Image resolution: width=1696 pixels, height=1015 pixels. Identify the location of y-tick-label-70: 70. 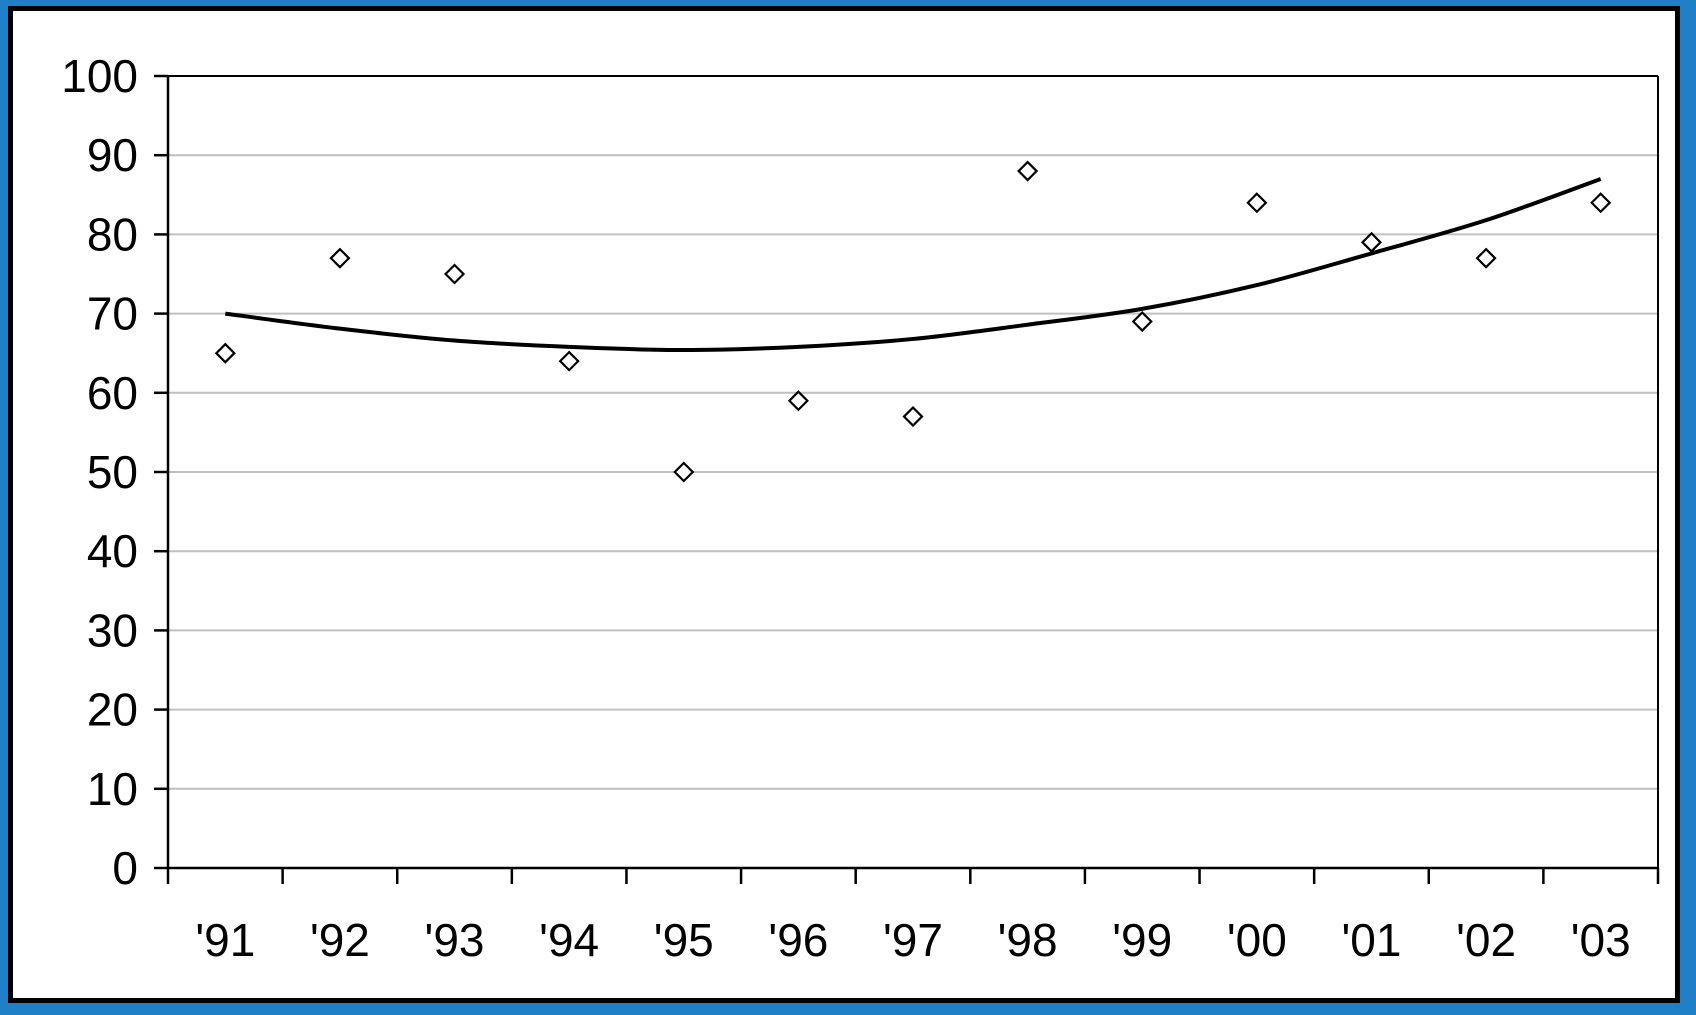
(112, 314).